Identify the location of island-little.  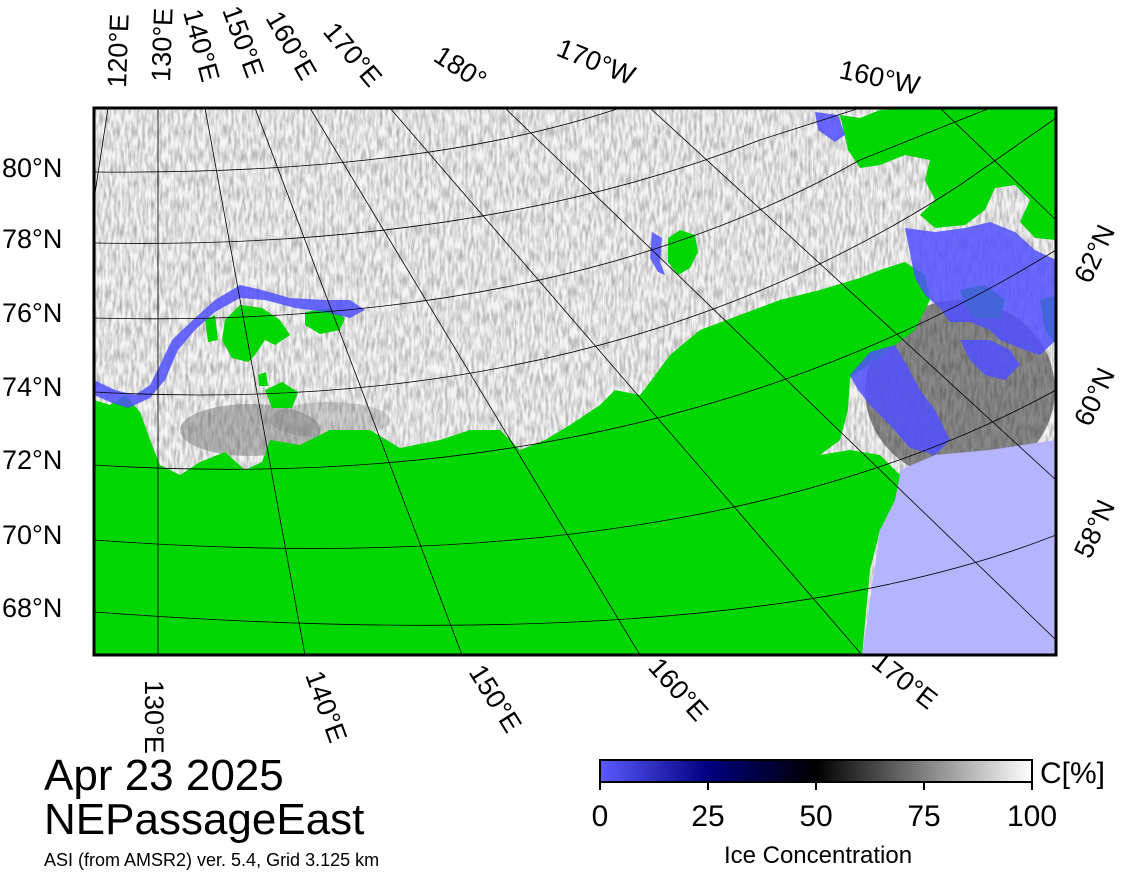
(263, 379).